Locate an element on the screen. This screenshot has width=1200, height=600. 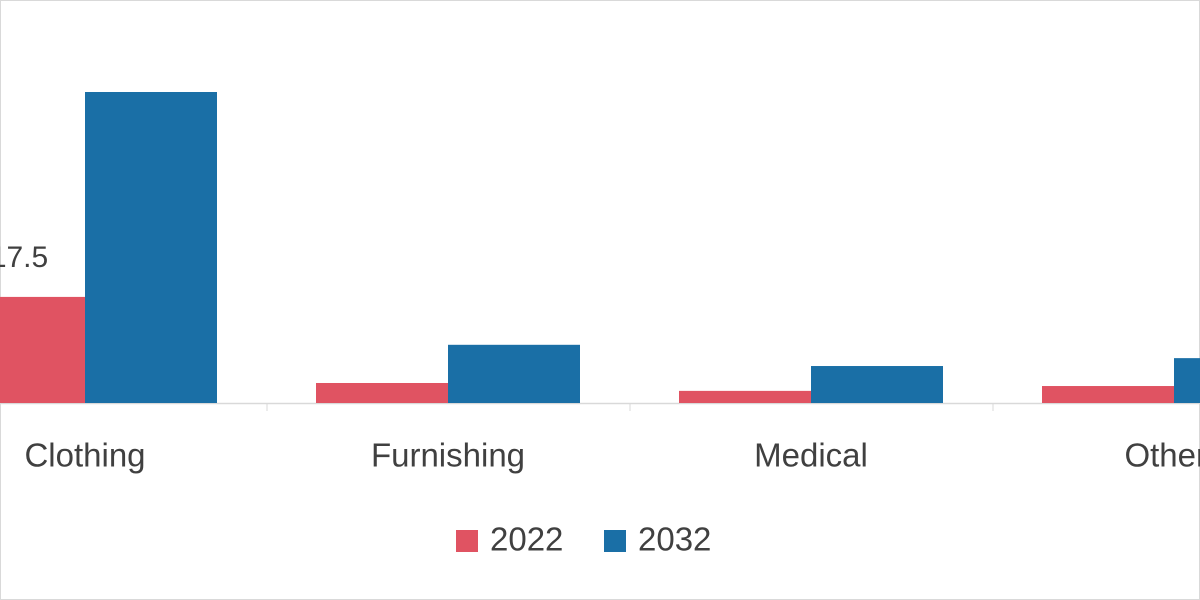
x-tick-label: Medical is located at coordinates (811, 455).